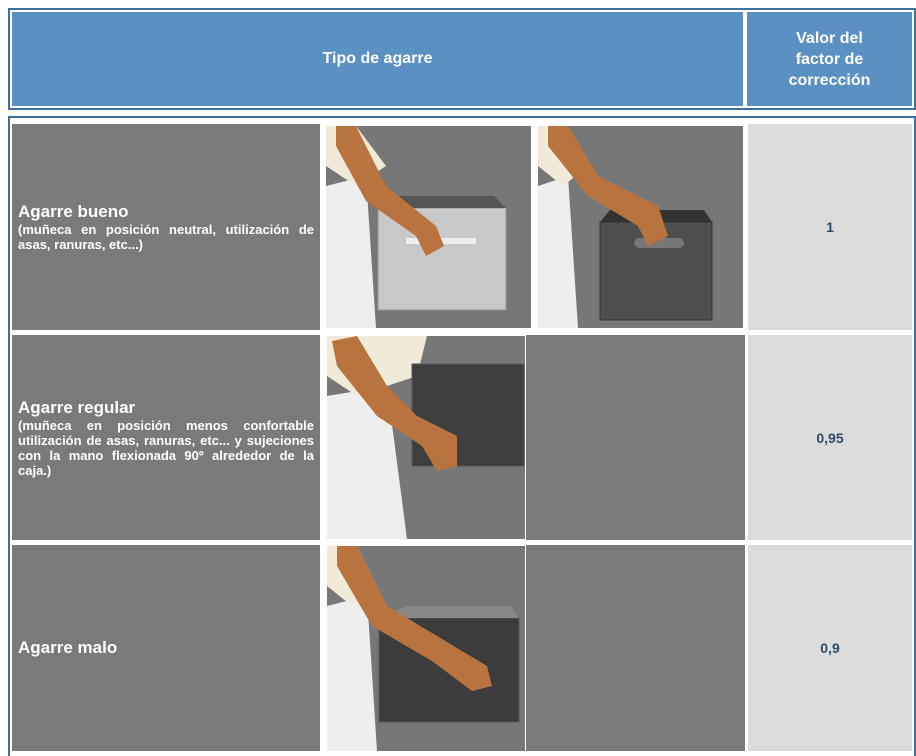  I want to click on row-label: Agarre malo, so click(166, 648).